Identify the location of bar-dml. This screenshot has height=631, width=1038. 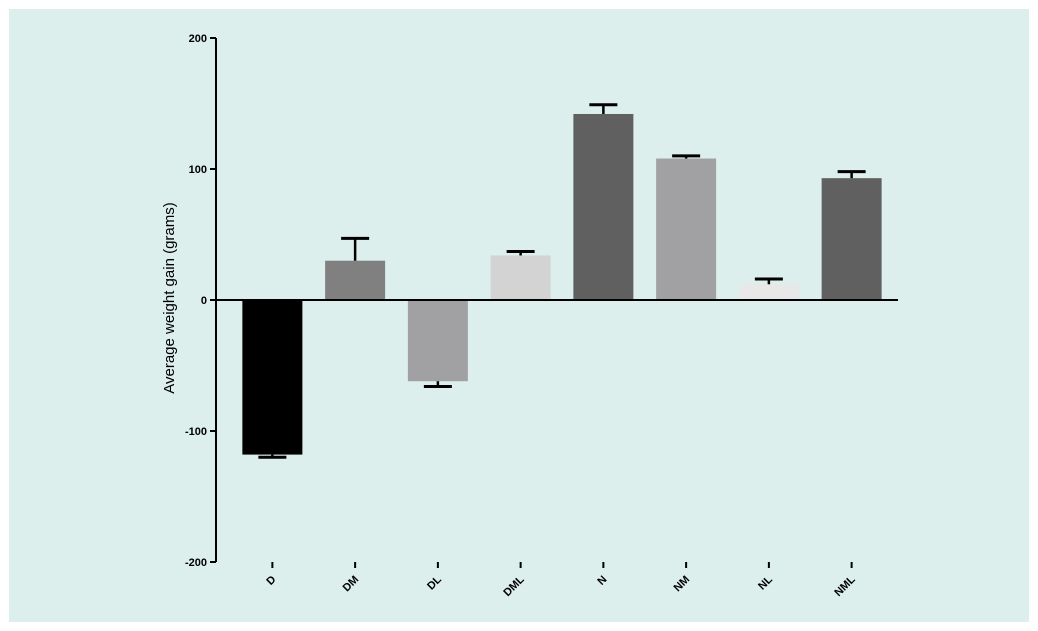
(520, 277).